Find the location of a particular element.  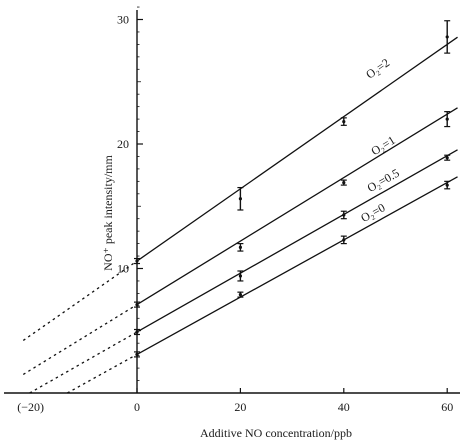

series-label-2: O₂=0.5 is located at coordinates (383, 180).